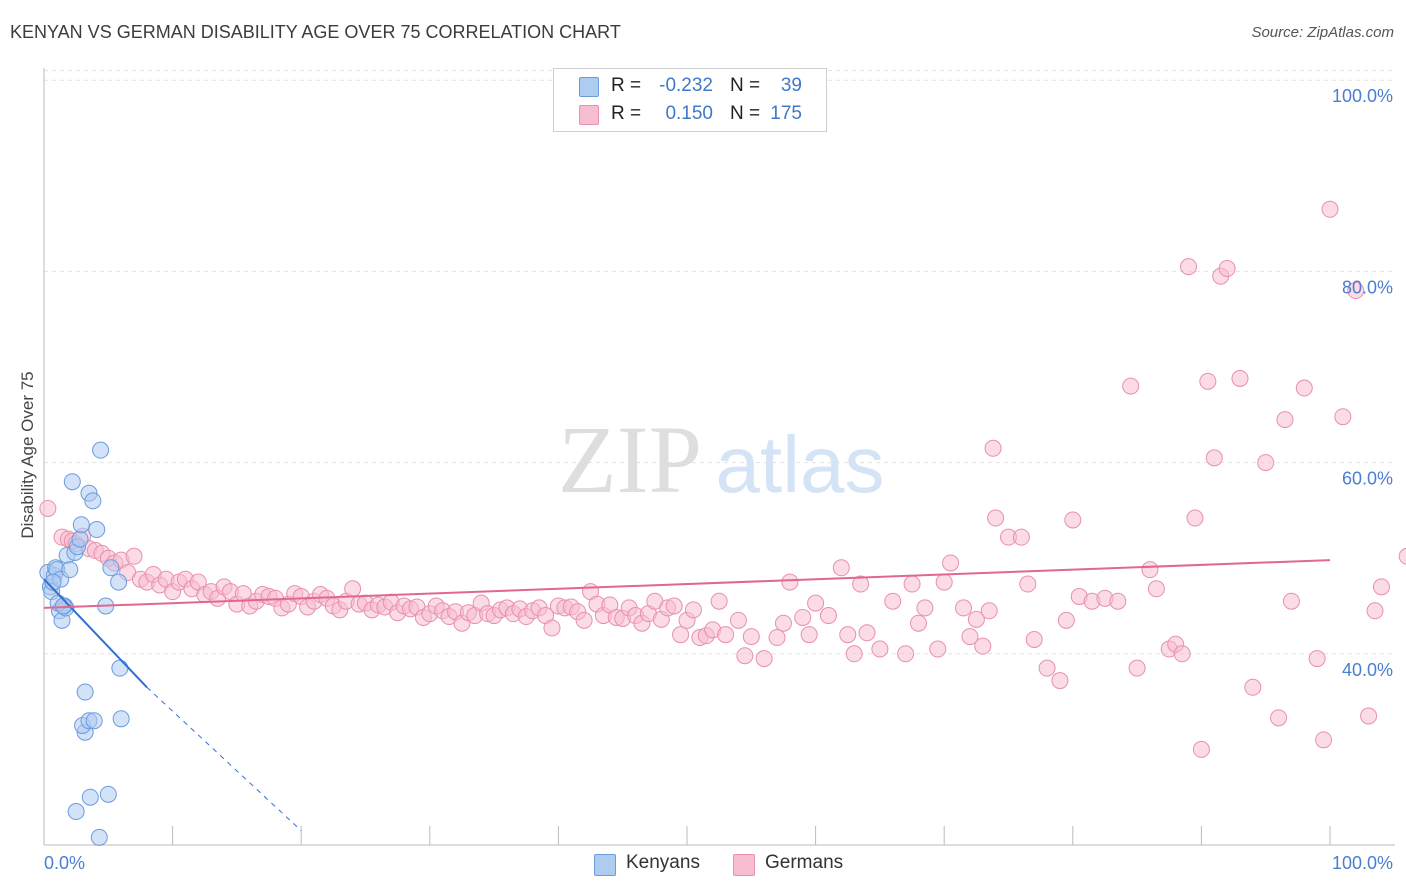 The width and height of the screenshot is (1406, 892). What do you see at coordinates (791, 85) in the screenshot?
I see `legend-n-value: 39` at bounding box center [791, 85].